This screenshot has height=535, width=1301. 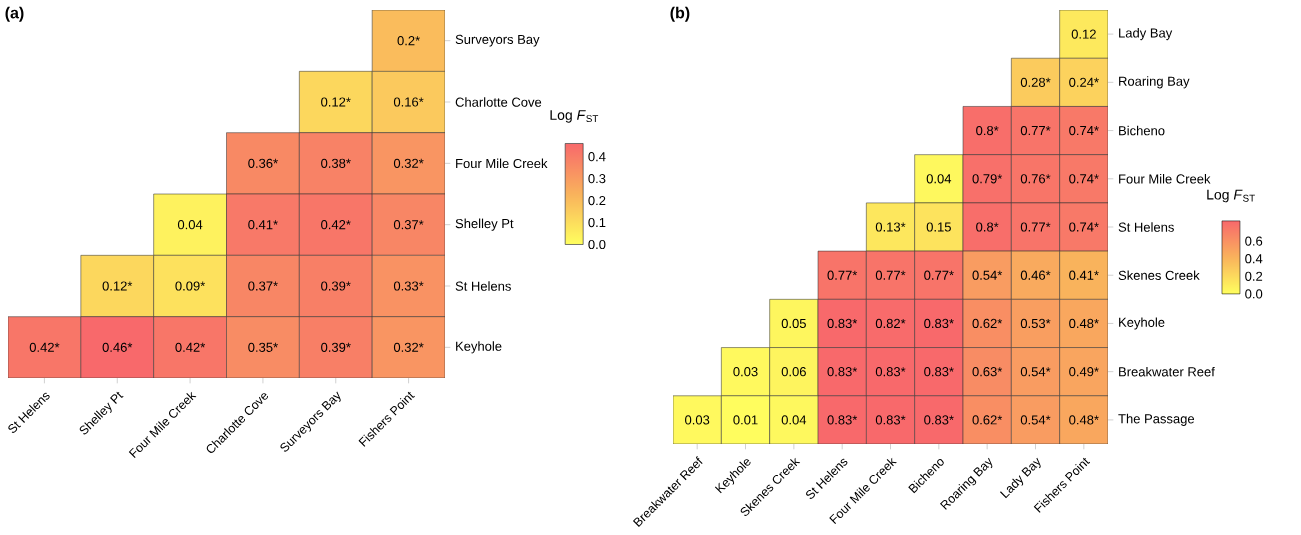 What do you see at coordinates (987, 372) in the screenshot?
I see `data-label: 0.63*` at bounding box center [987, 372].